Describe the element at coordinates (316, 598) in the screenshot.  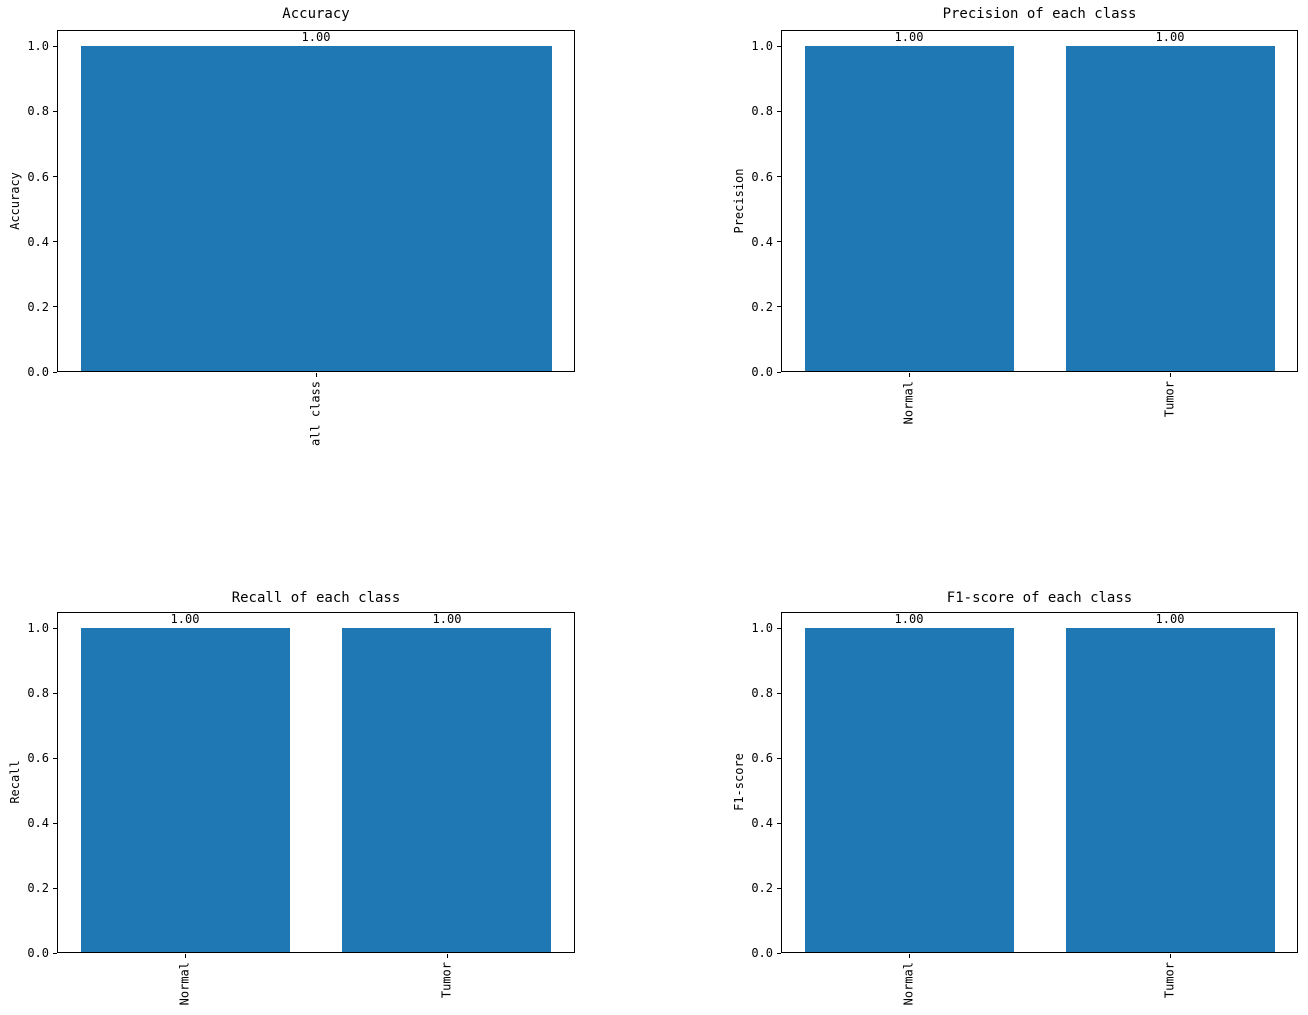
I see `chart-title-recall: Recall of each class` at that location.